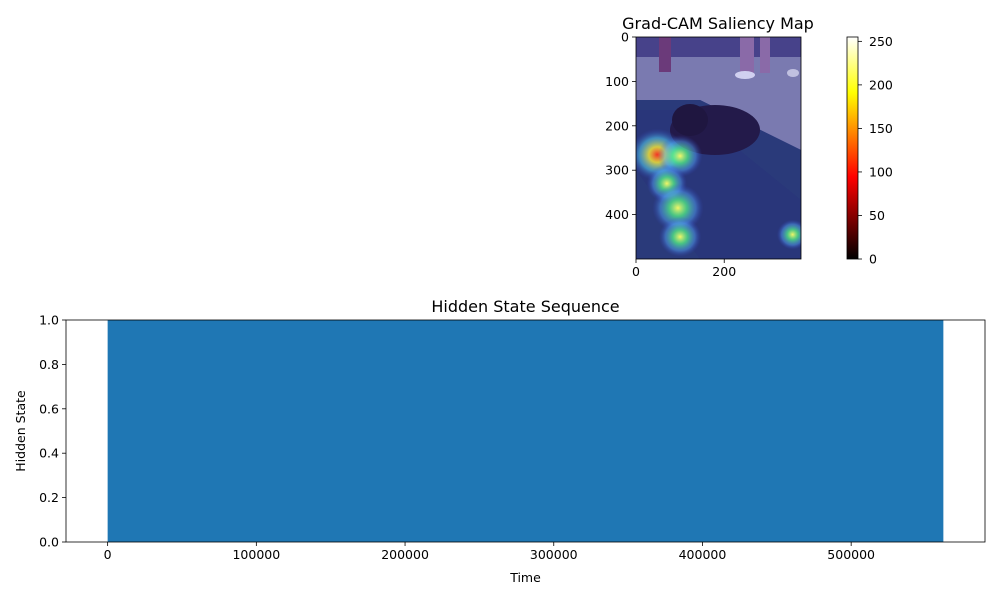  Describe the element at coordinates (718, 148) in the screenshot. I see `saliency-image` at that location.